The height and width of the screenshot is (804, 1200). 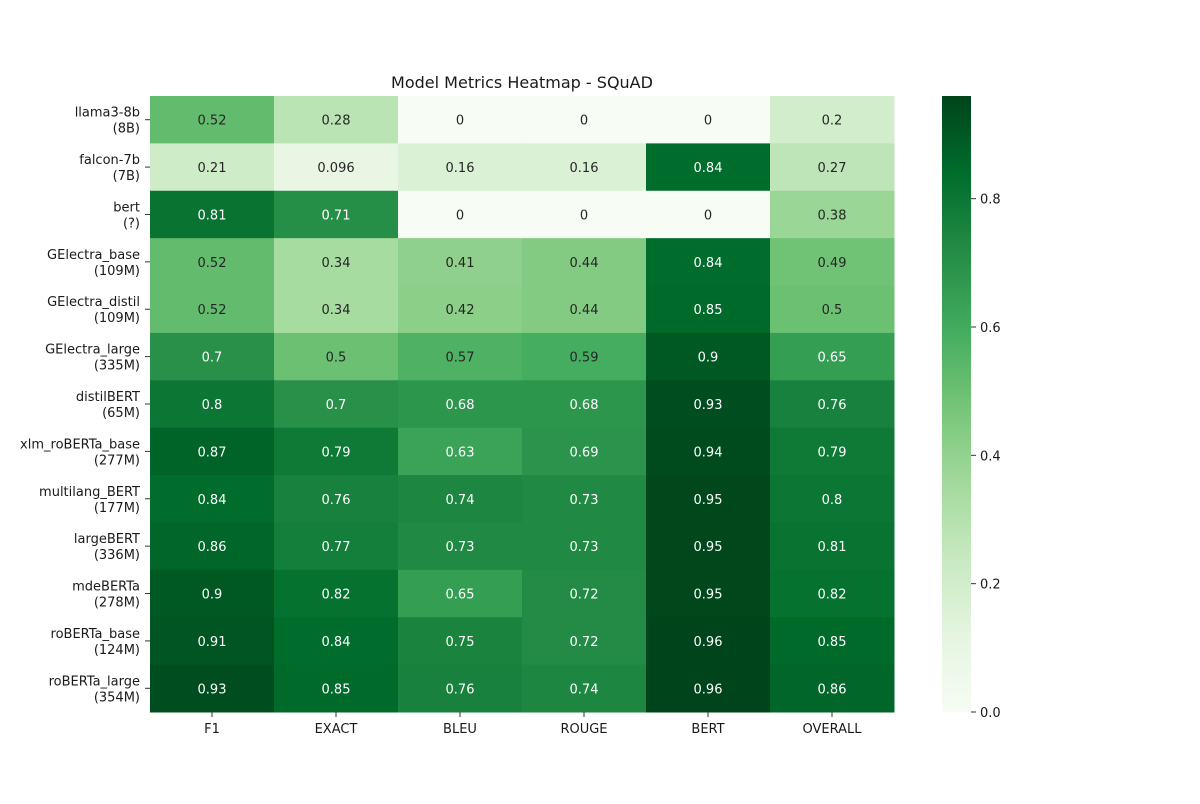 What do you see at coordinates (708, 452) in the screenshot?
I see `cell-value-label: 0.94` at bounding box center [708, 452].